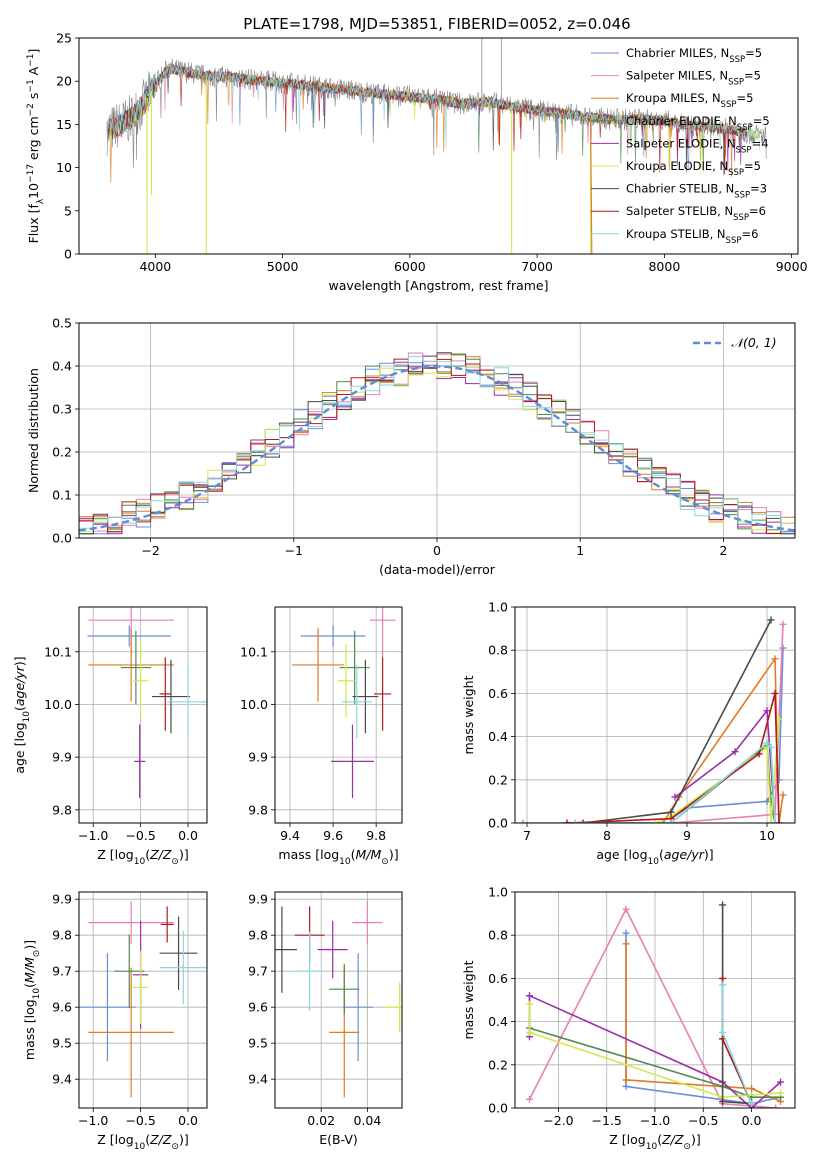 The image size is (819, 1170). I want to click on label-part: mass [log, so click(308, 854).